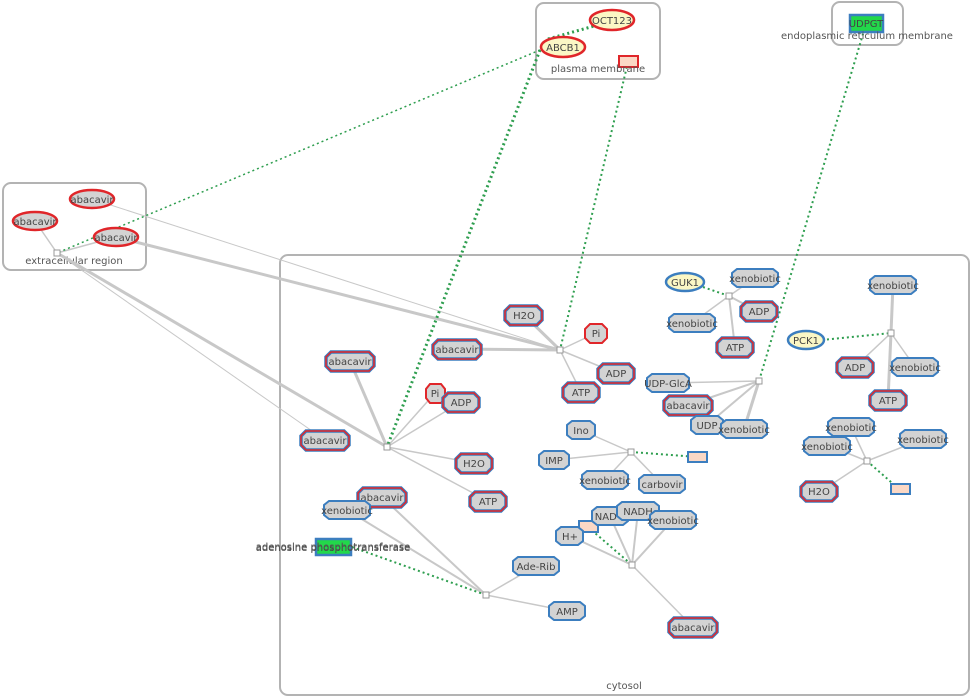 This screenshot has height=699, width=971. I want to click on molecule-ade-rib: Ade-Rib, so click(536, 566).